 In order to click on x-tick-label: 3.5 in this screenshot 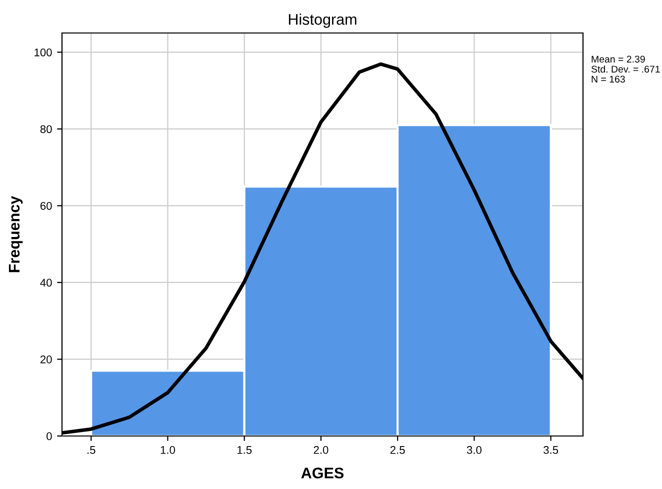, I will do `click(551, 450)`.